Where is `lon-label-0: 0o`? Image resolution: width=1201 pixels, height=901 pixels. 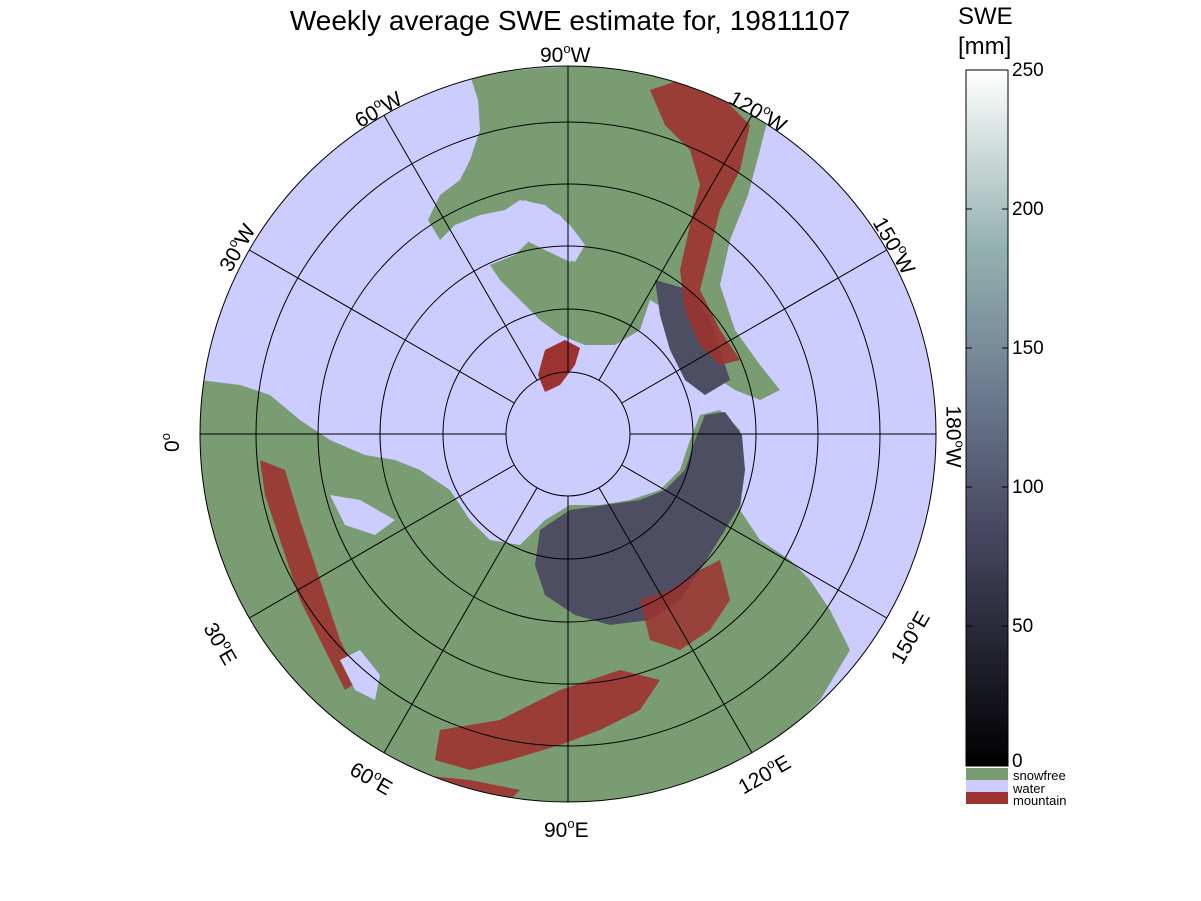
lon-label-0: 0o is located at coordinates (170, 442).